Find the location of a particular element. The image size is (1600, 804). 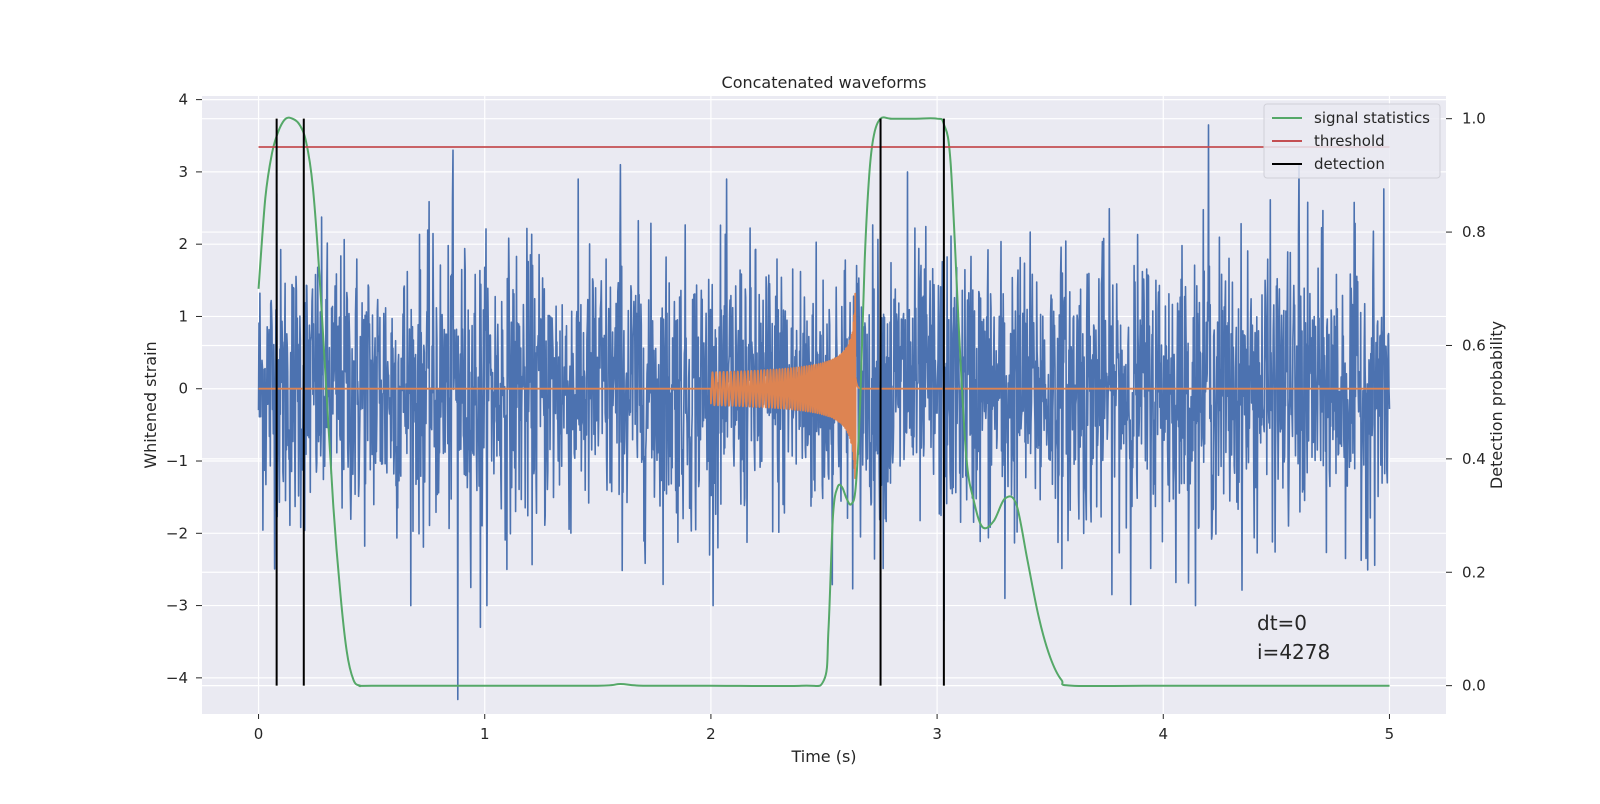

y2-tick-label: 1.0 is located at coordinates (1474, 119).